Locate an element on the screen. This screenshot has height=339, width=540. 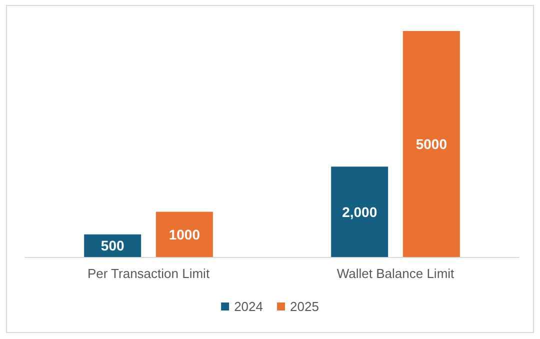
data-label: 5000 is located at coordinates (432, 144).